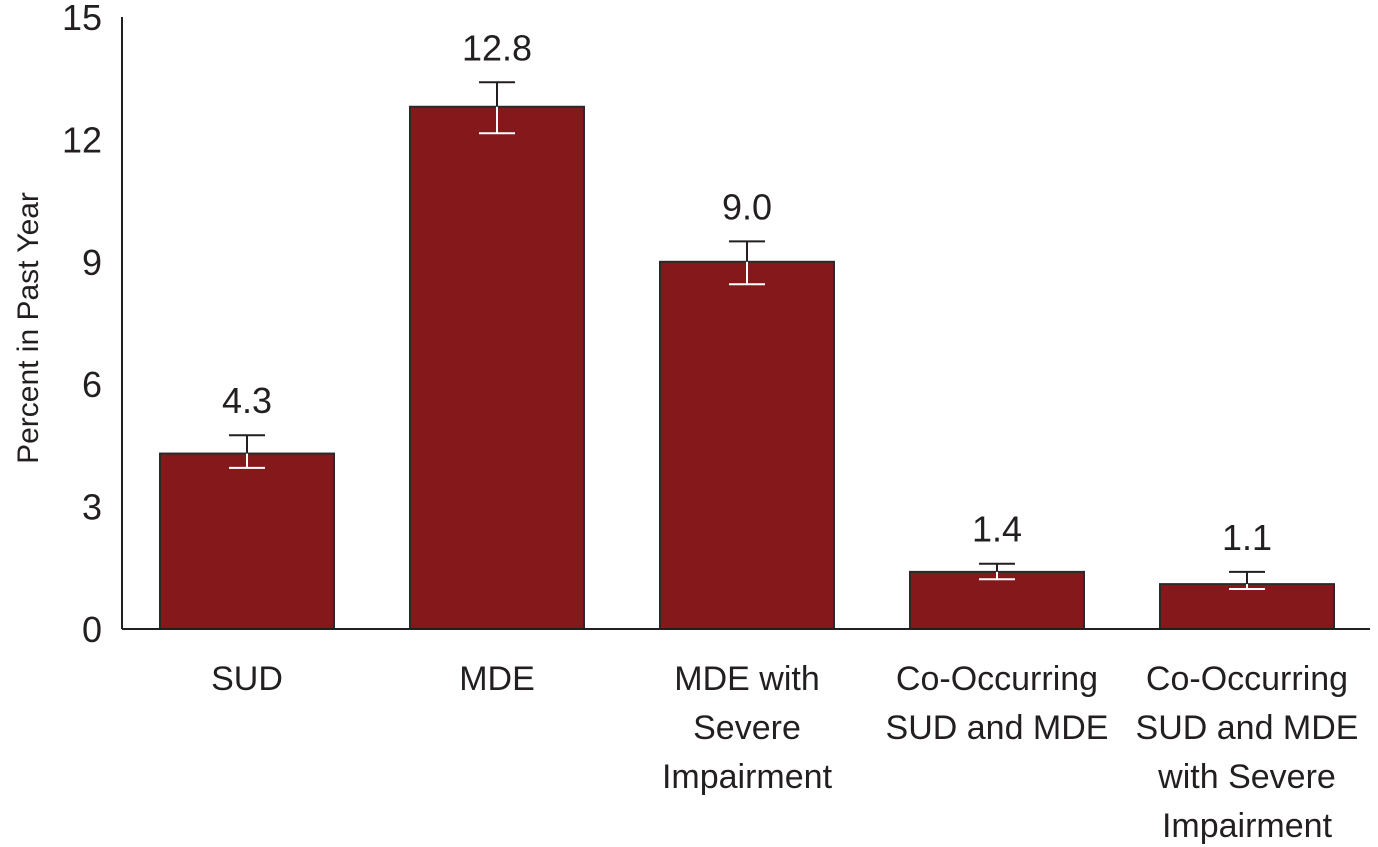  Describe the element at coordinates (92, 629) in the screenshot. I see `y-tick-label: 0` at that location.